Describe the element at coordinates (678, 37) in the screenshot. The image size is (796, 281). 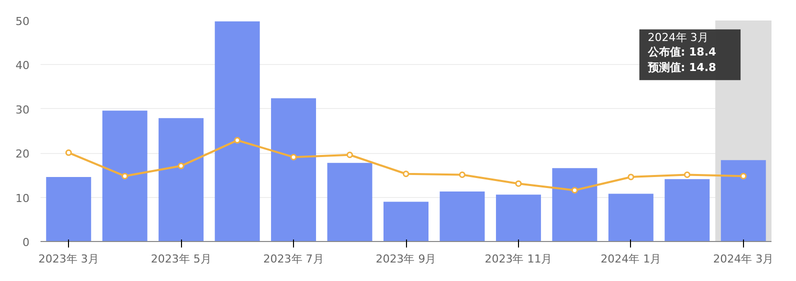
I see `annotation: 2024年 3月` at that location.